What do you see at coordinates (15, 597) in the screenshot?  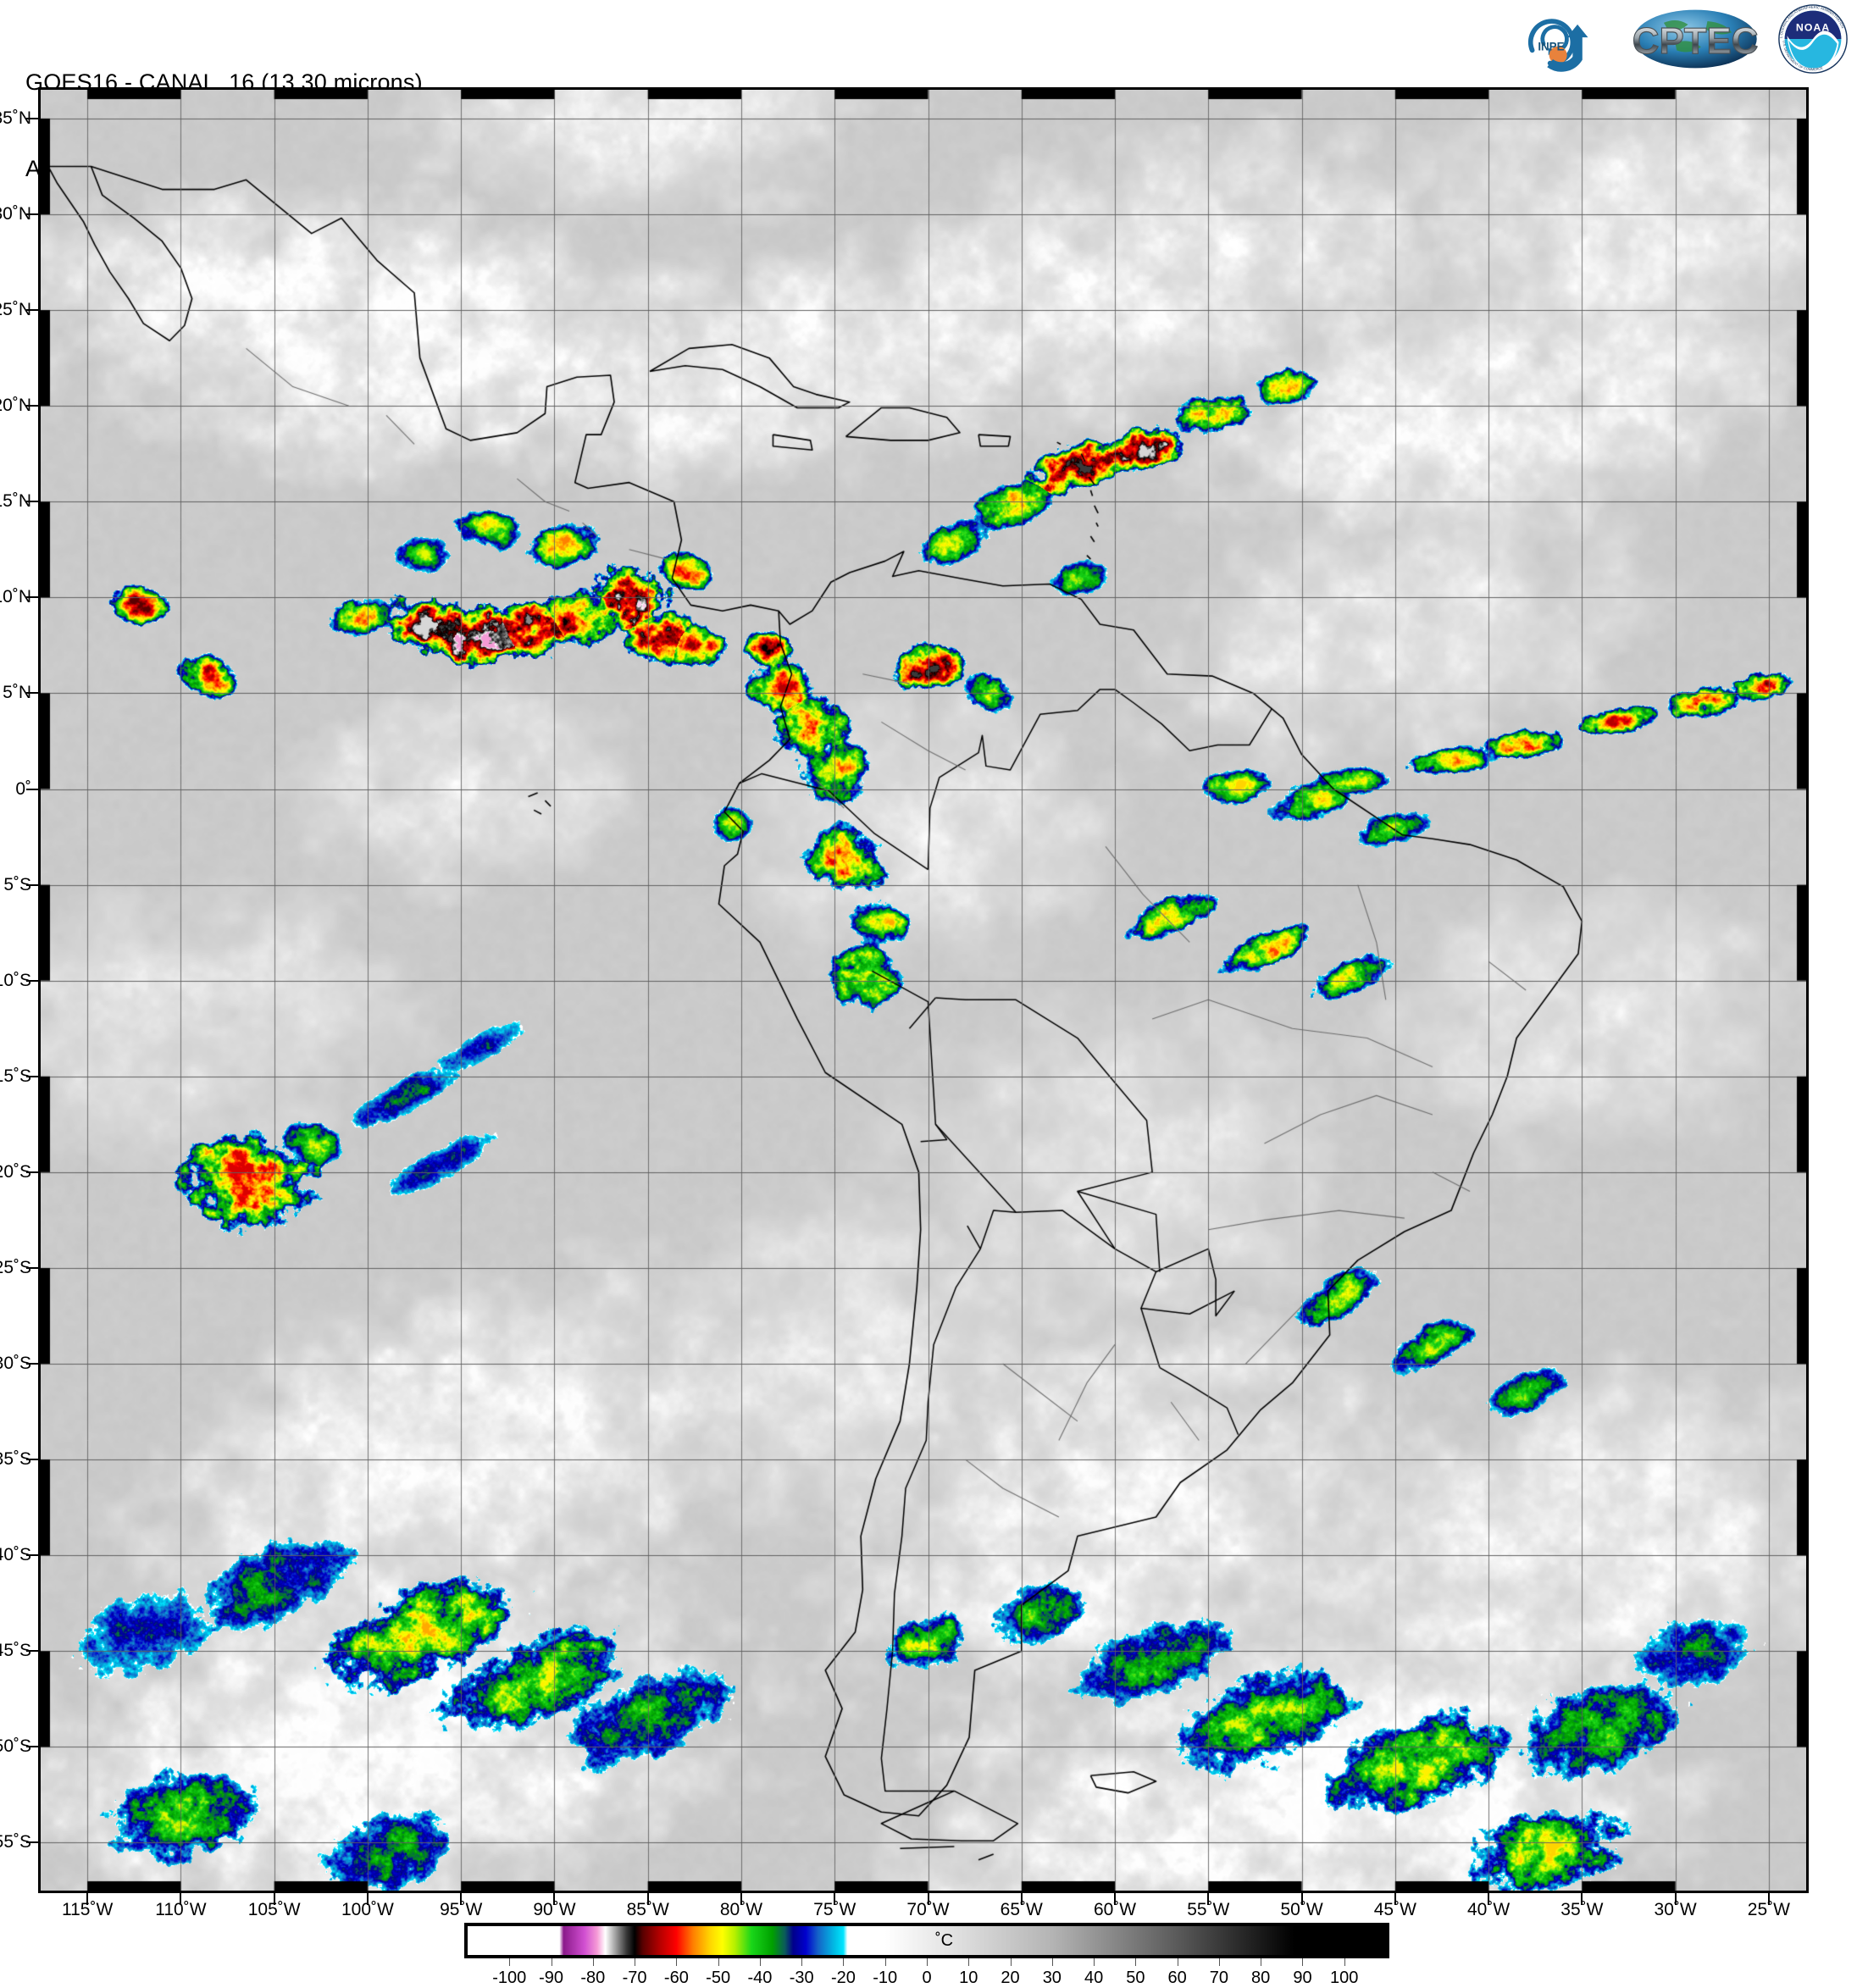 I see `lat-label: 10˚N` at bounding box center [15, 597].